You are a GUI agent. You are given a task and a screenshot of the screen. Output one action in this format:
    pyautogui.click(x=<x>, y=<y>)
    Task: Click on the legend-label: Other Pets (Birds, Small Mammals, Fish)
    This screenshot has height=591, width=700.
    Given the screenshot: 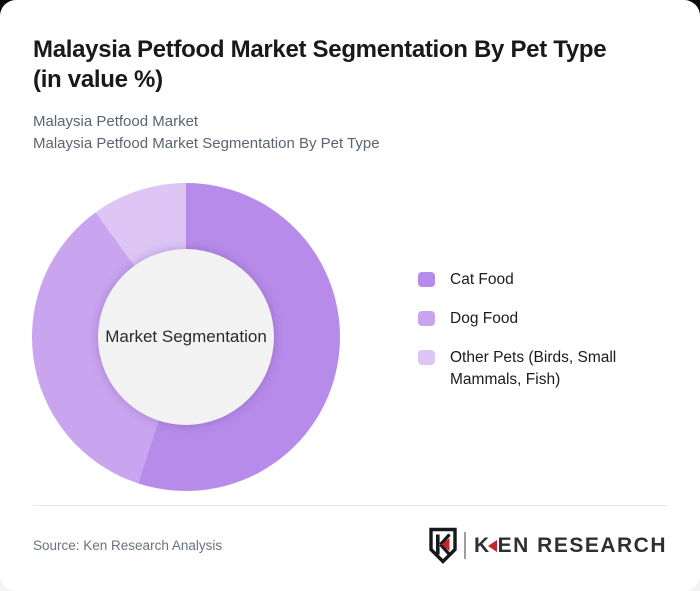 What is the action you would take?
    pyautogui.click(x=533, y=368)
    